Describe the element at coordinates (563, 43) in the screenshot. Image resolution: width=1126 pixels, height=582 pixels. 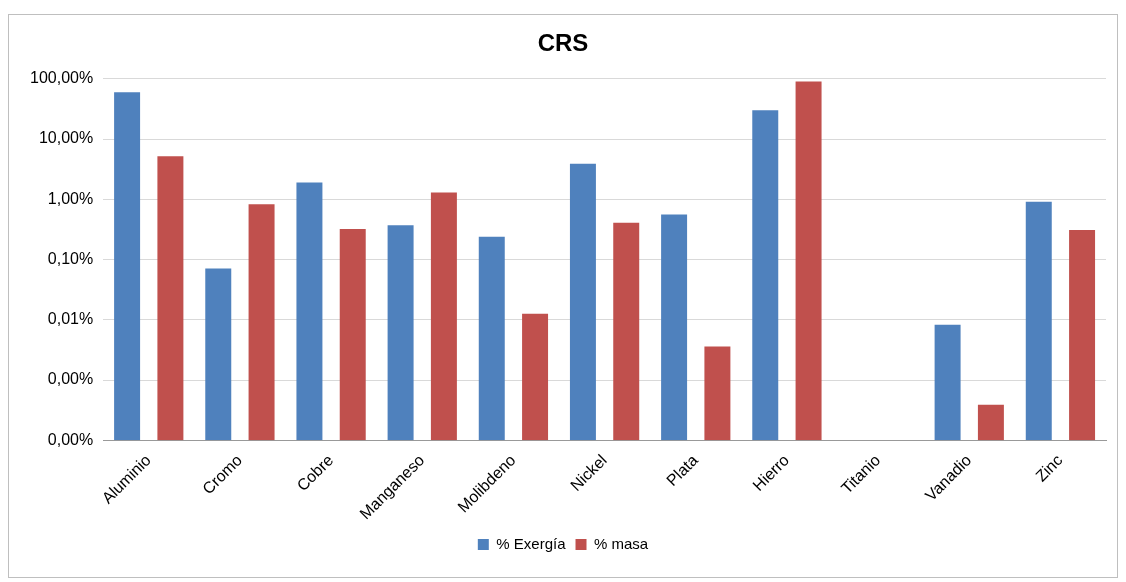
I see `chart-title: CRS` at that location.